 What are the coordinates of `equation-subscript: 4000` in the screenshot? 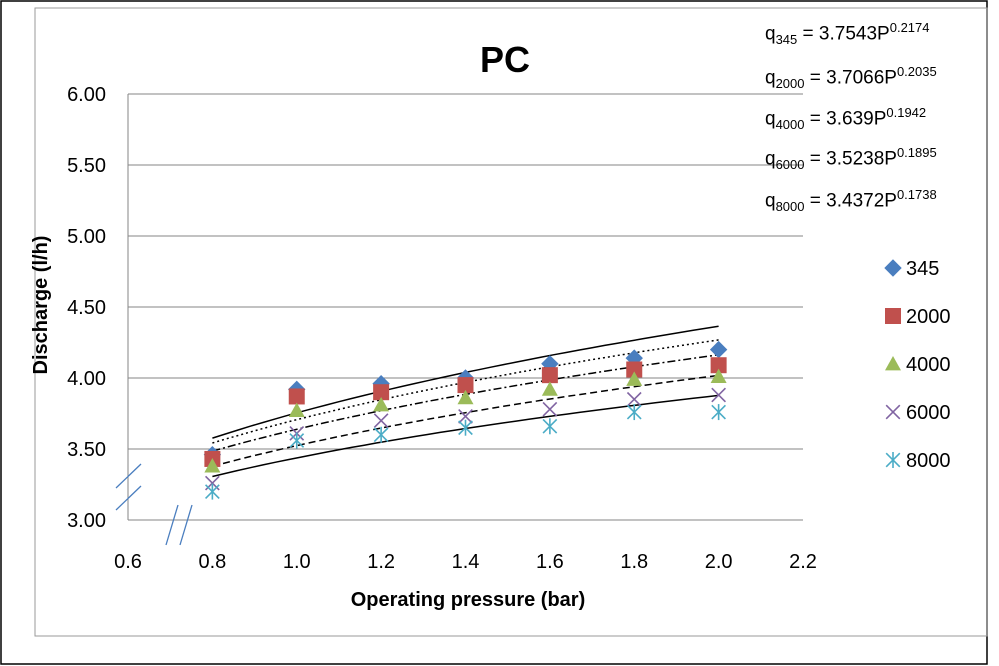 It's located at (790, 125).